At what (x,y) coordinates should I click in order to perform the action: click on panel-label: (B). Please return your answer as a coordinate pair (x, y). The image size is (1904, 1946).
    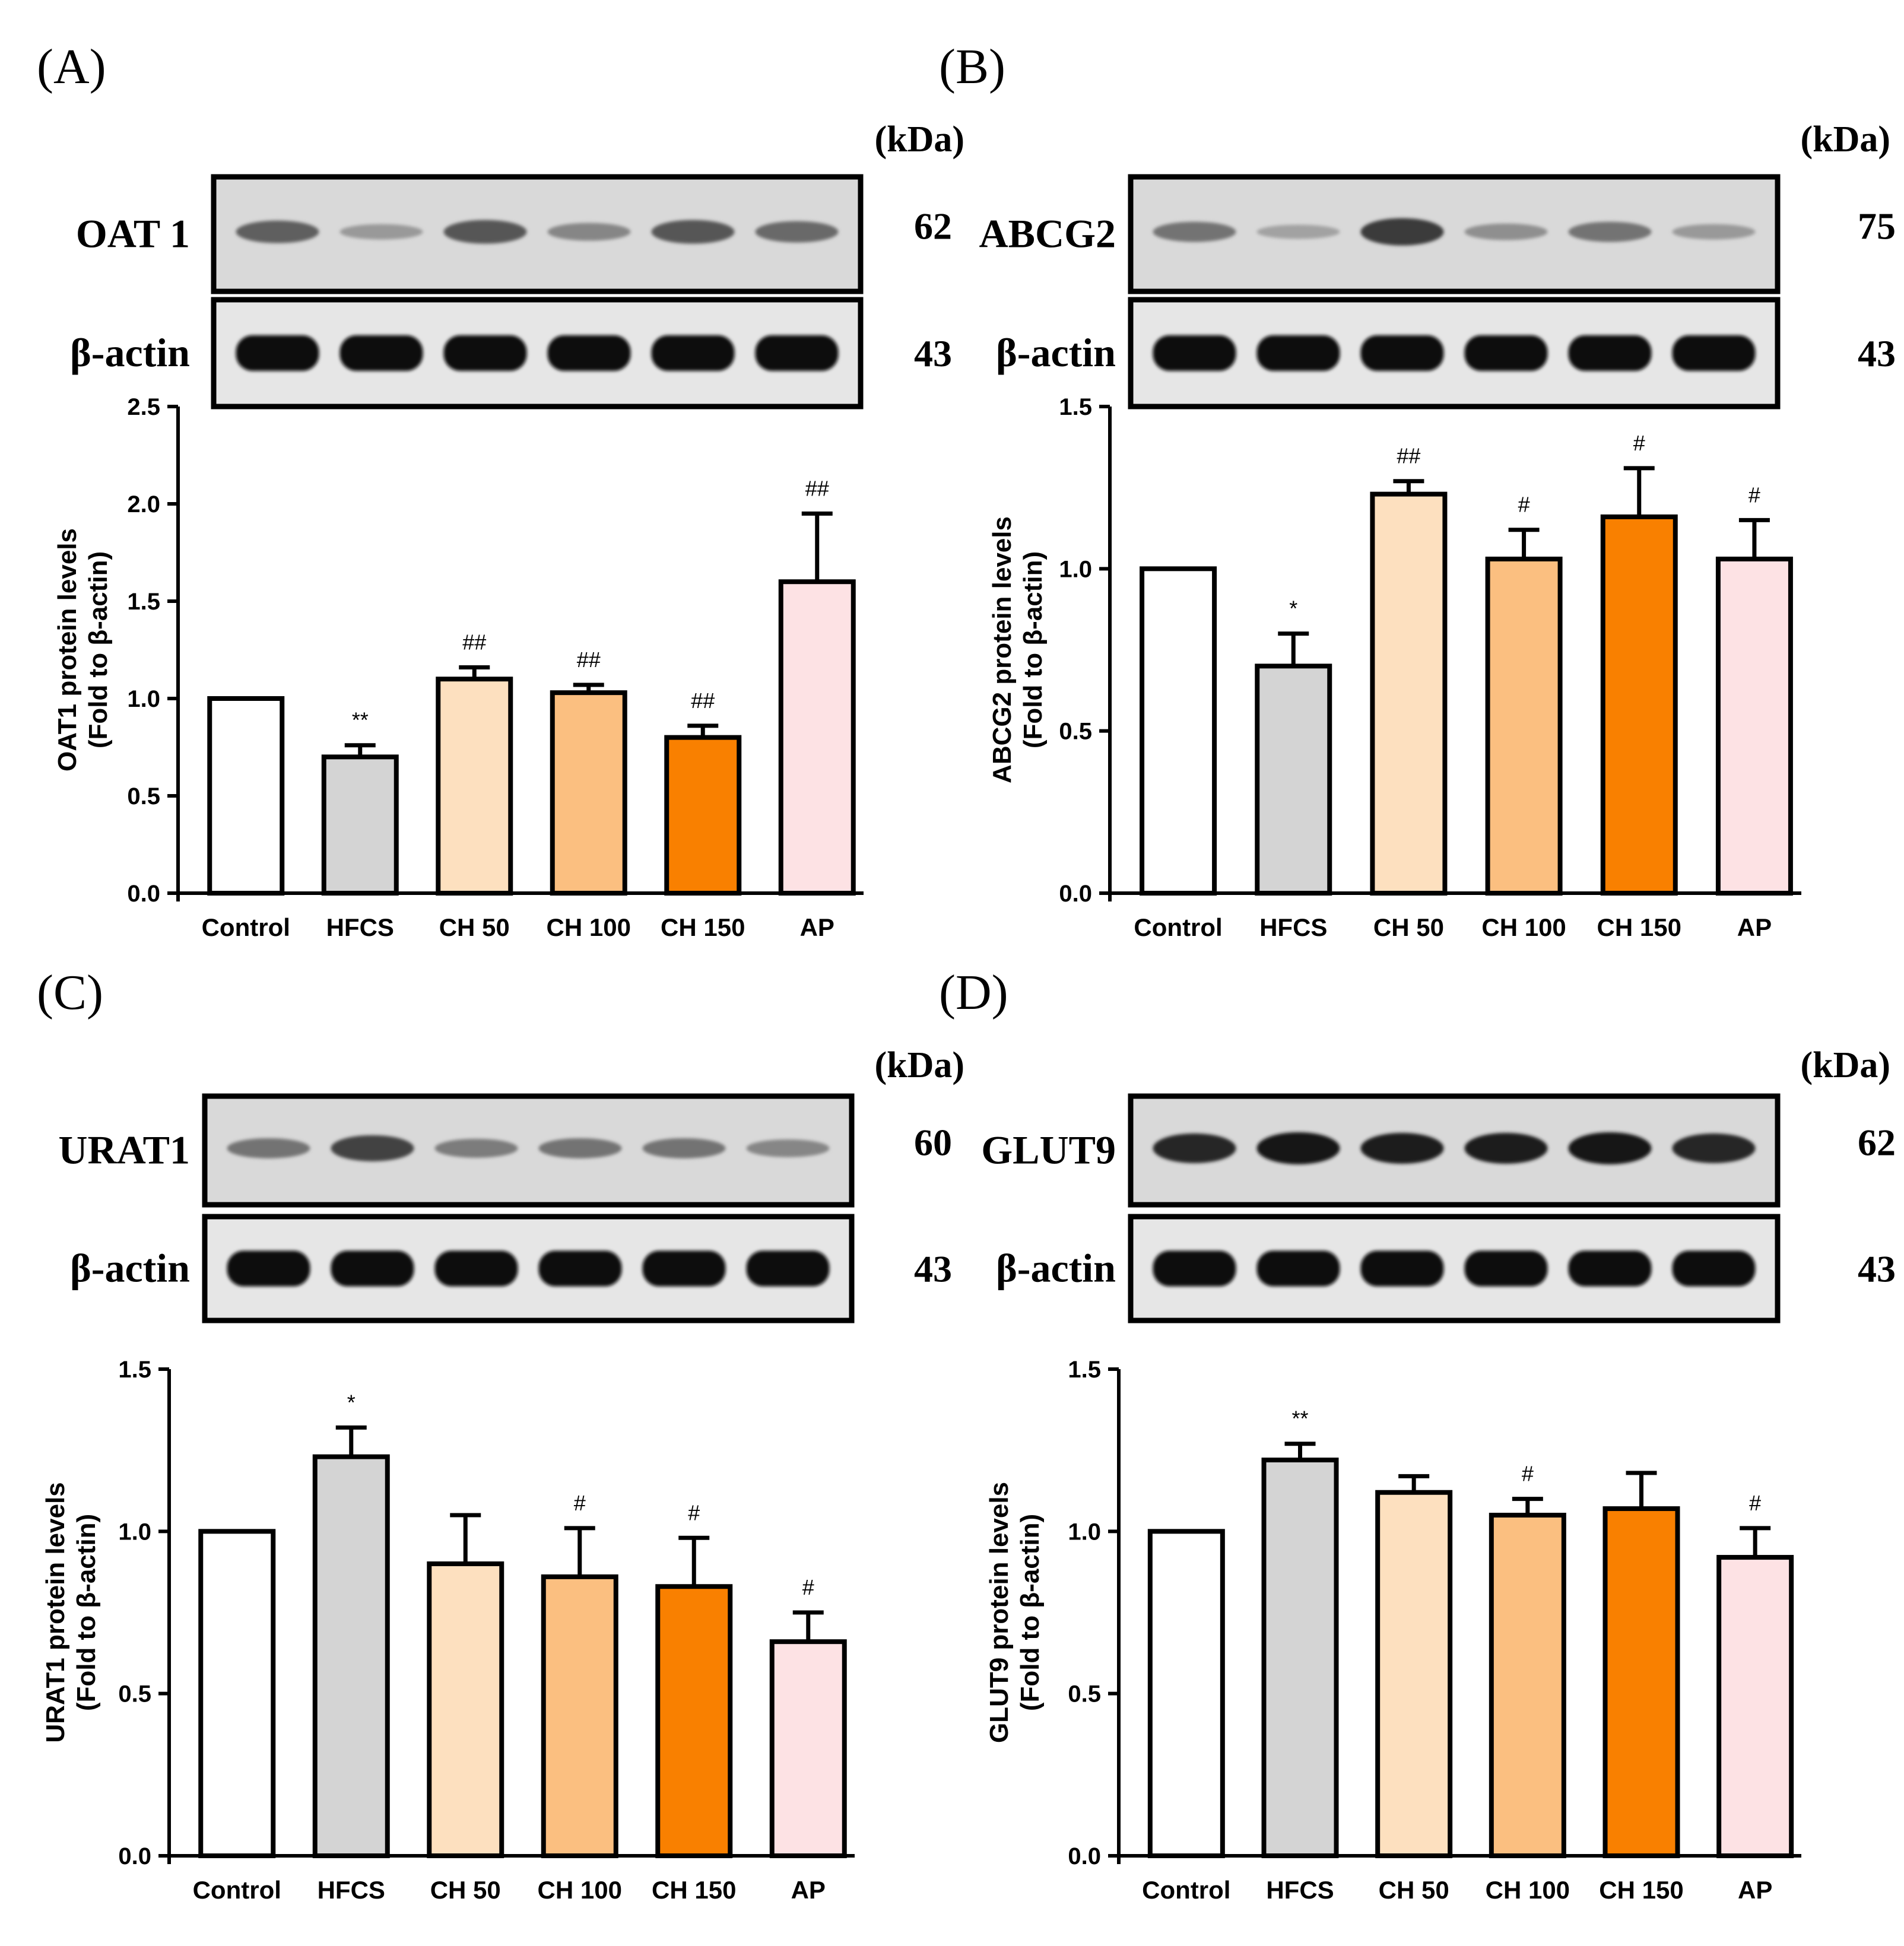
    Looking at the image, I should click on (972, 66).